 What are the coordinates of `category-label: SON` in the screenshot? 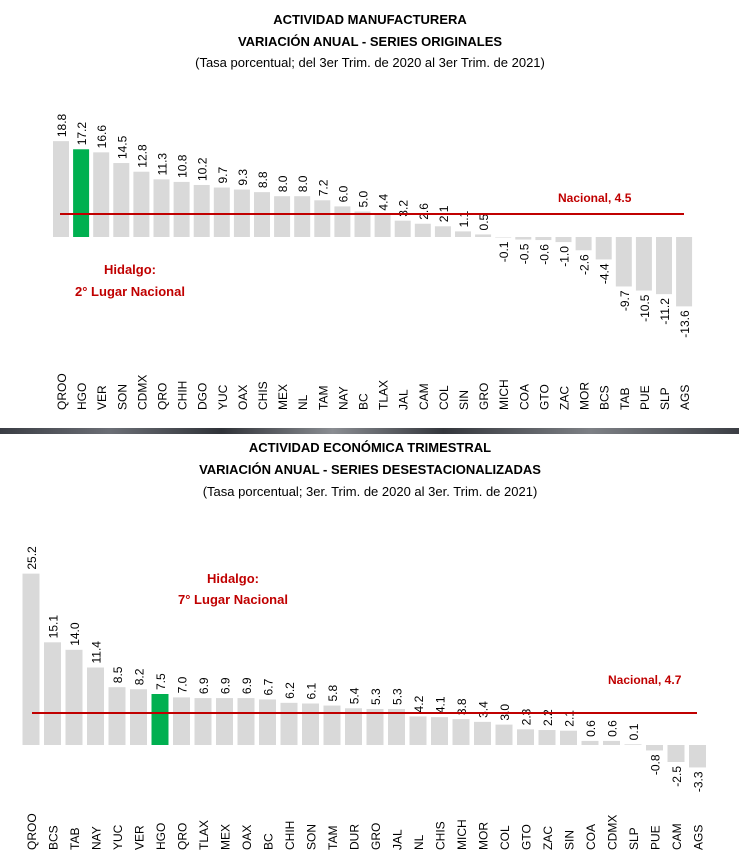 It's located at (122, 397).